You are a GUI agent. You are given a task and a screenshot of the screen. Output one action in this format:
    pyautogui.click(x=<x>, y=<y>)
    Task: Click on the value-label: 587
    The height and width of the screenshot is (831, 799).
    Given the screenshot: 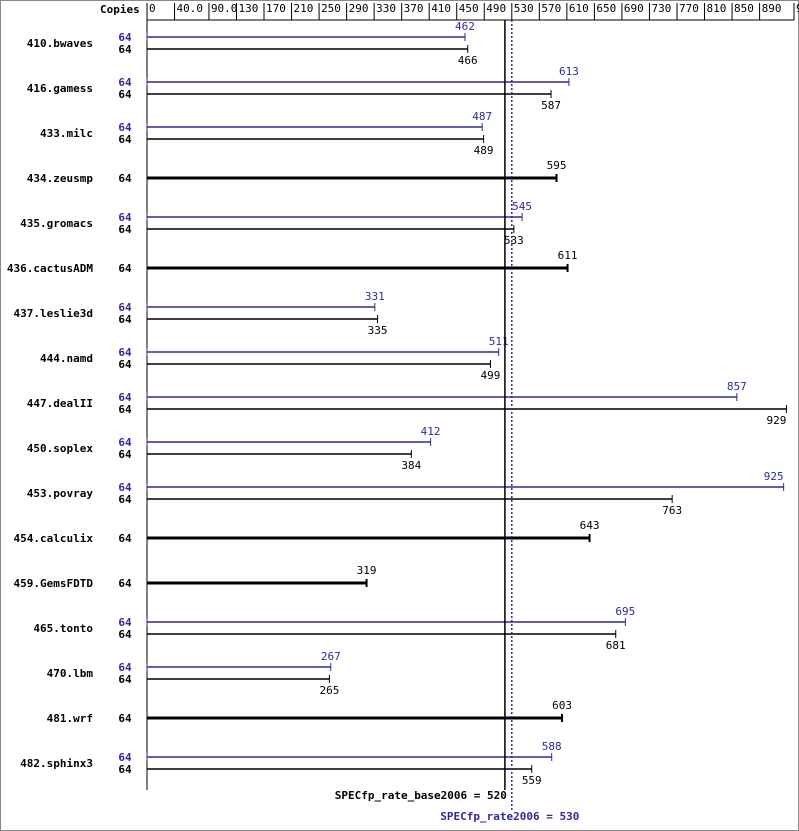 What is the action you would take?
    pyautogui.click(x=551, y=105)
    